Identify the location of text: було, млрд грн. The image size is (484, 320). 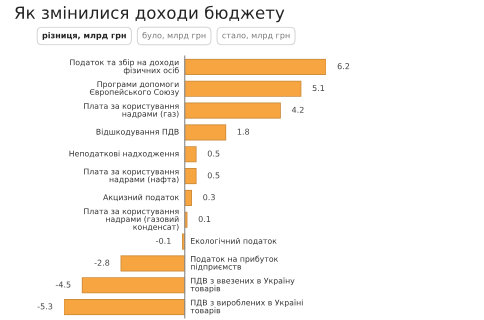
(174, 36).